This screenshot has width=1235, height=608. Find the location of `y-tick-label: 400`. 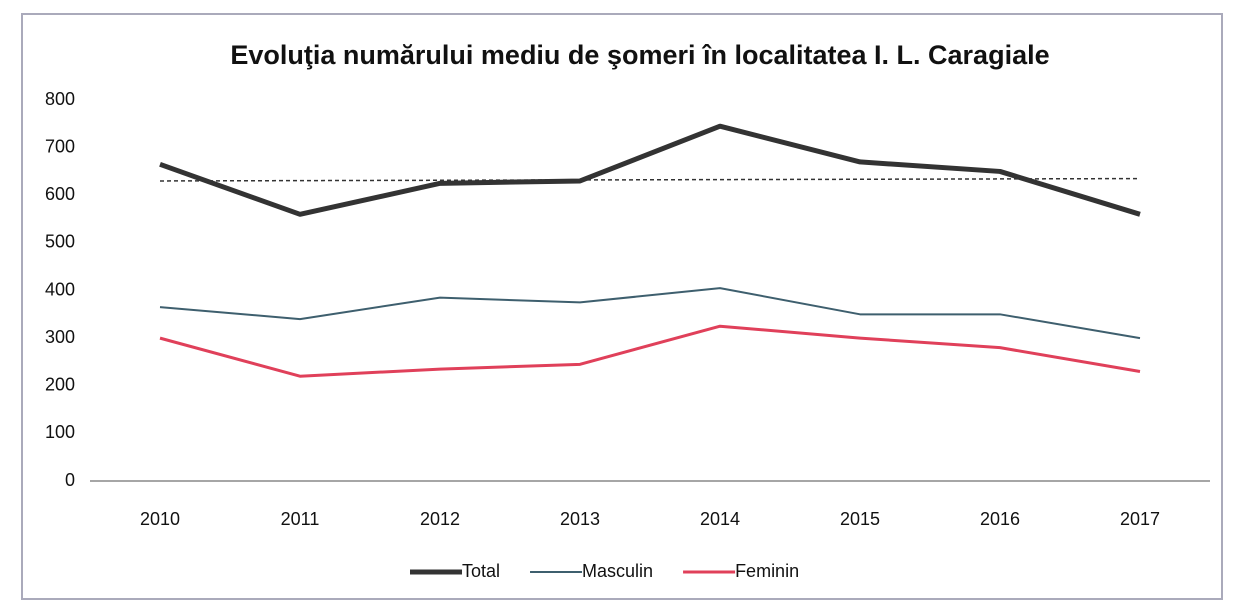

y-tick-label: 400 is located at coordinates (60, 289).